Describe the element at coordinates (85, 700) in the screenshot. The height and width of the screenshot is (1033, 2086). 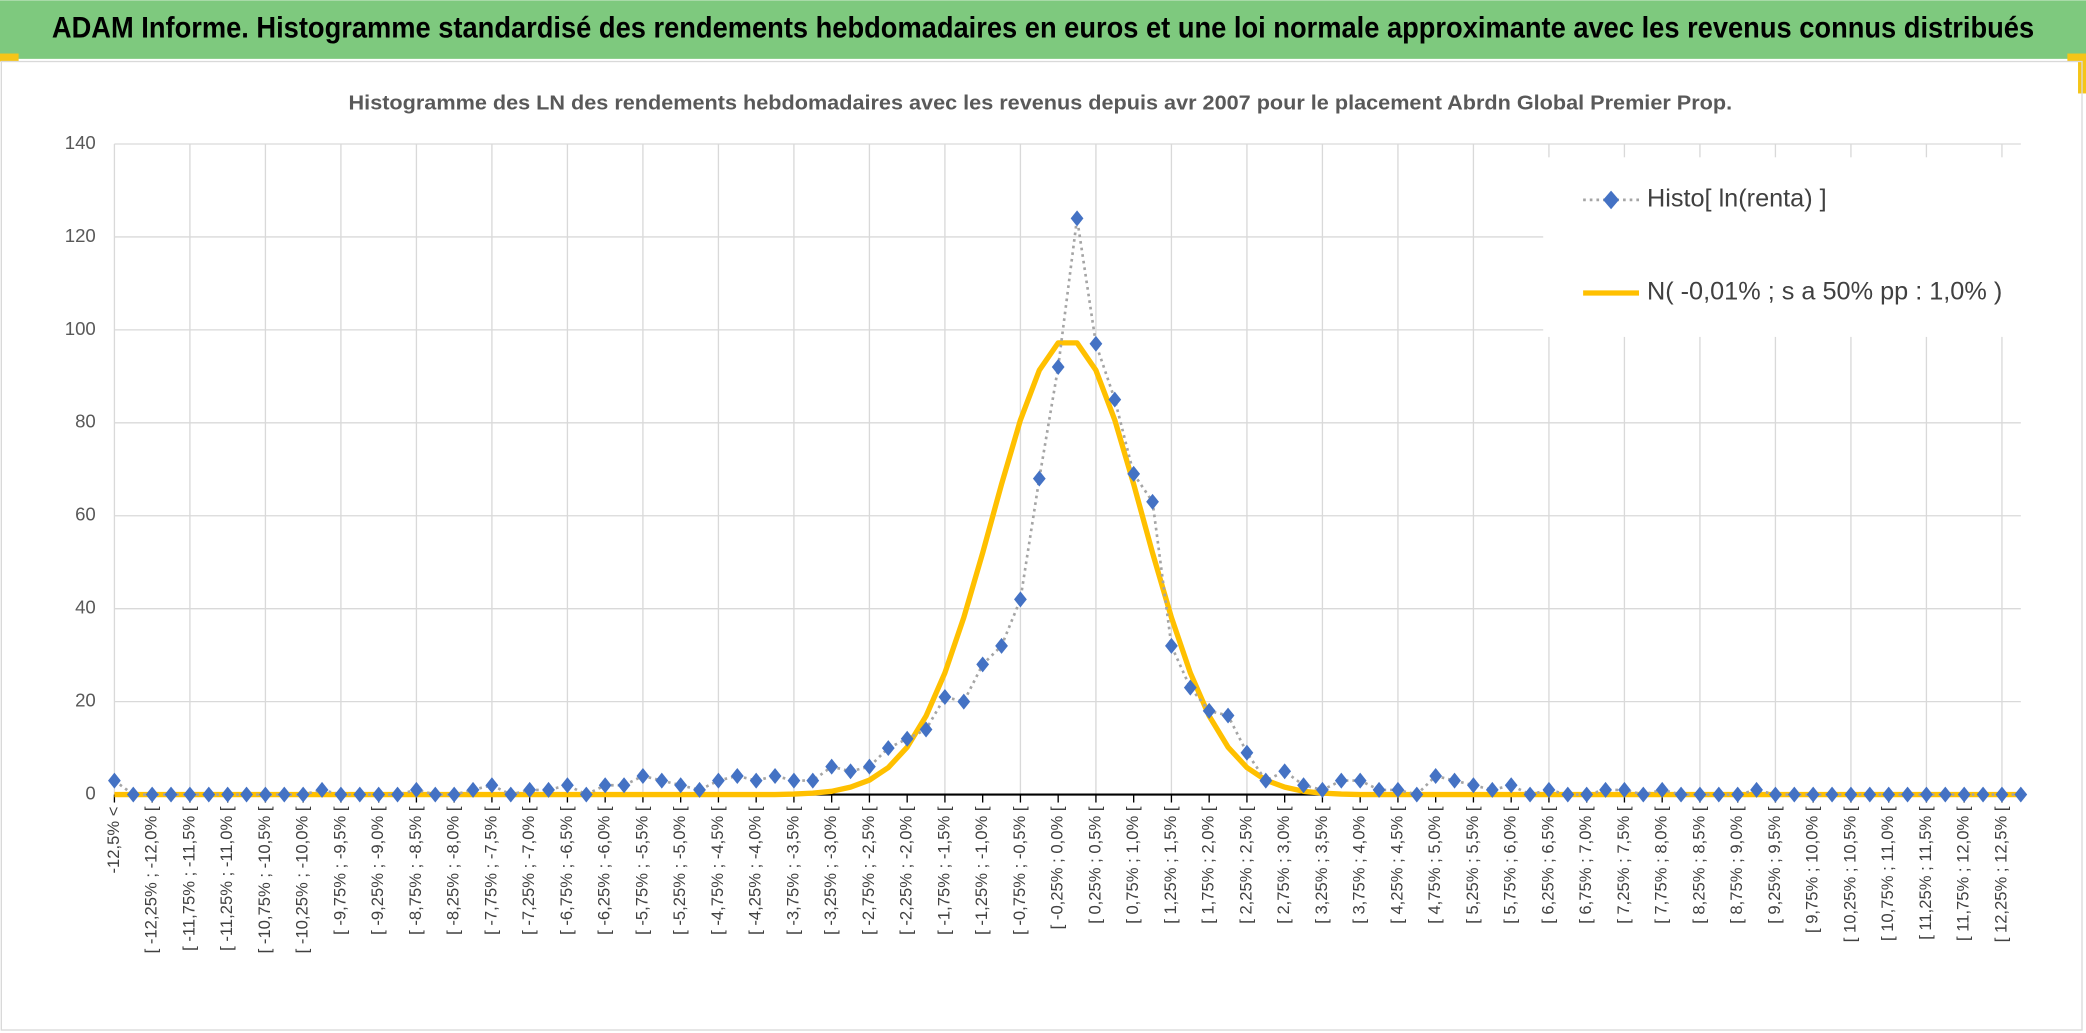
I see `y-tick-label: 20` at that location.